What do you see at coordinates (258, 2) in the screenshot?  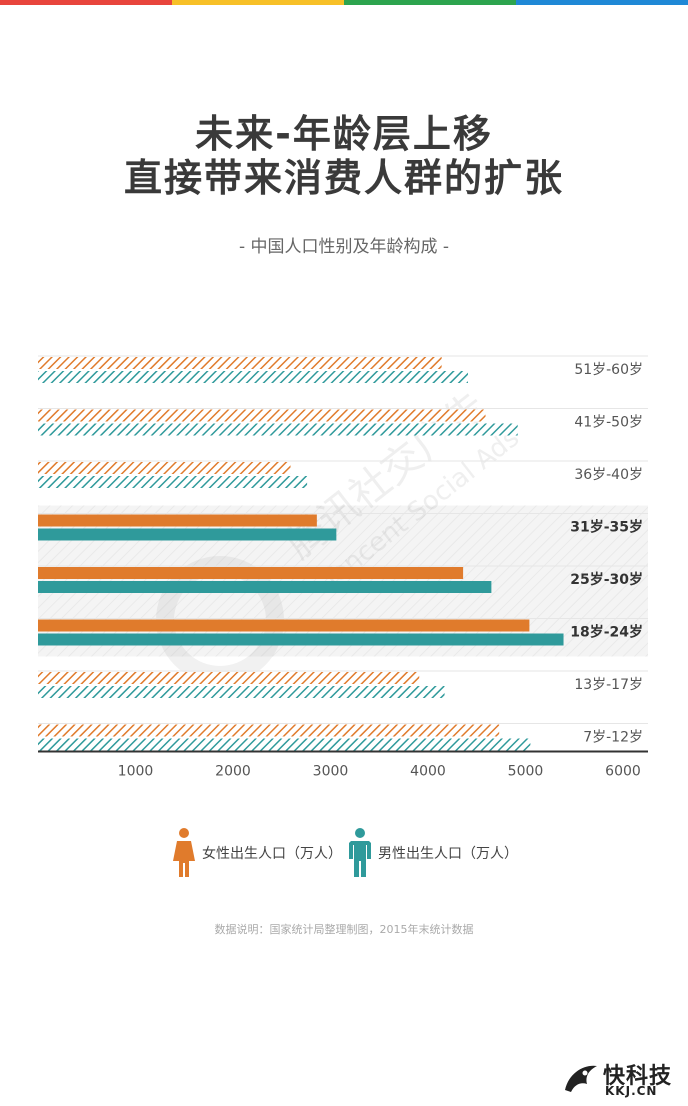 I see `stripe-yellow` at bounding box center [258, 2].